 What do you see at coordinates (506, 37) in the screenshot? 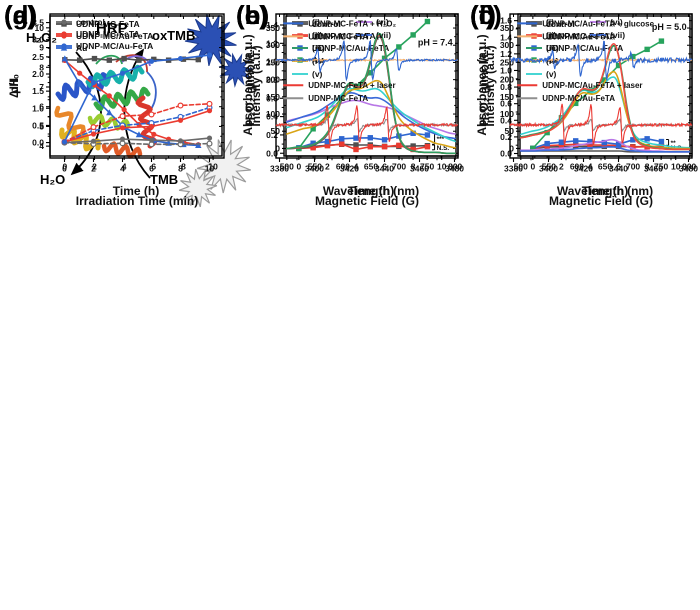
I see `svg-text: 1.4` at bounding box center [506, 37].